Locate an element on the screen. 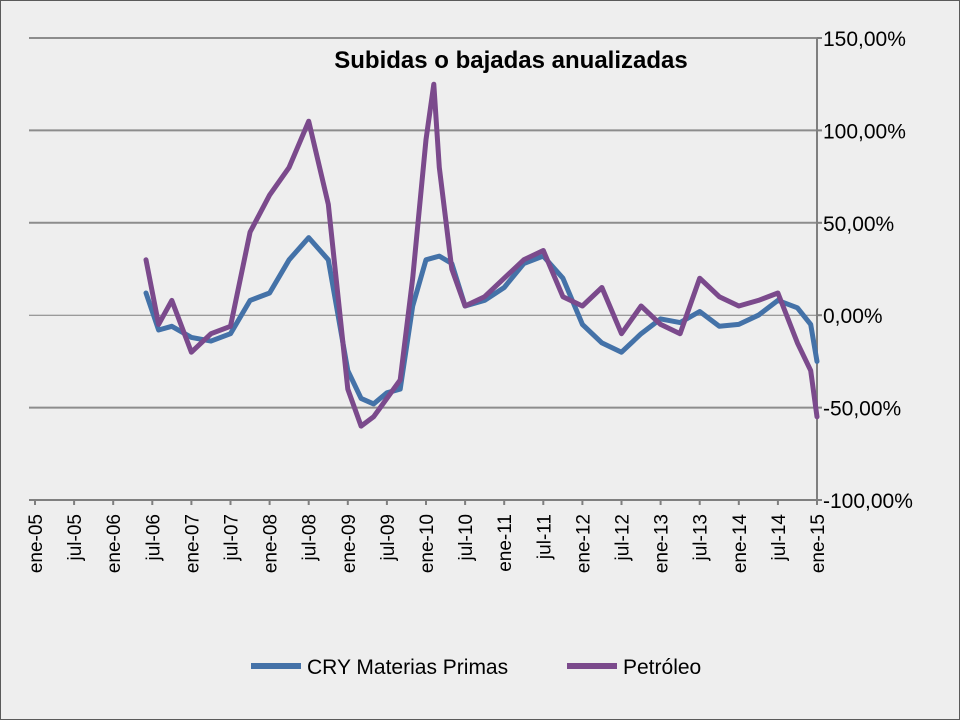 This screenshot has width=960, height=720. legend-label-cry: CRY Materias Primas is located at coordinates (407, 667).